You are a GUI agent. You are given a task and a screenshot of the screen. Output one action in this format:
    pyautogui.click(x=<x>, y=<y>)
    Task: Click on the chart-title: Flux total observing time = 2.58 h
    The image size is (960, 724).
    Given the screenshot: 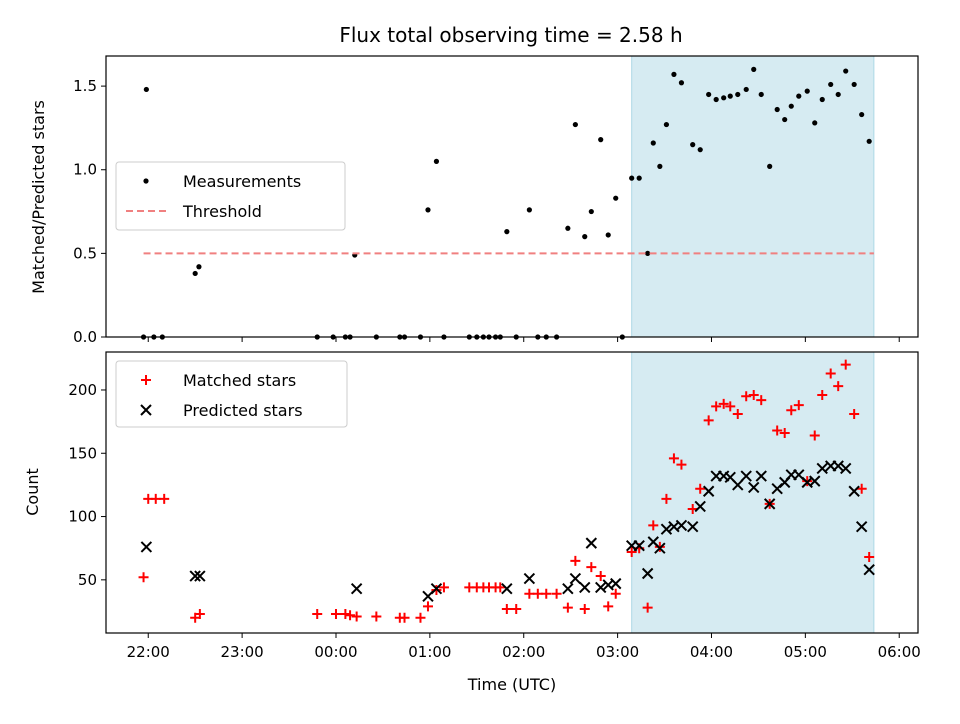 What is the action you would take?
    pyautogui.click(x=510, y=35)
    